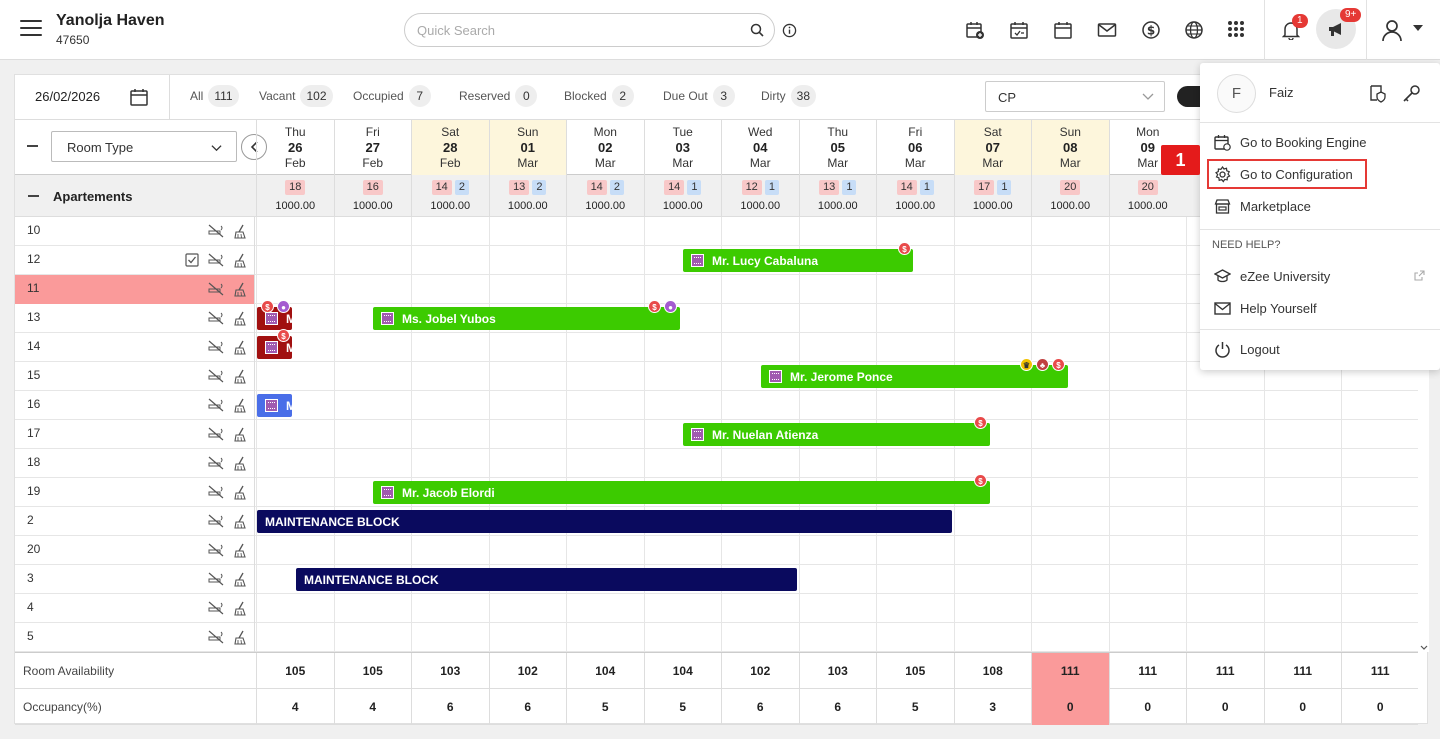 This screenshot has height=739, width=1440. Describe the element at coordinates (1320, 142) in the screenshot. I see `menu-item-booking-engine: Go to Booking Engine` at that location.